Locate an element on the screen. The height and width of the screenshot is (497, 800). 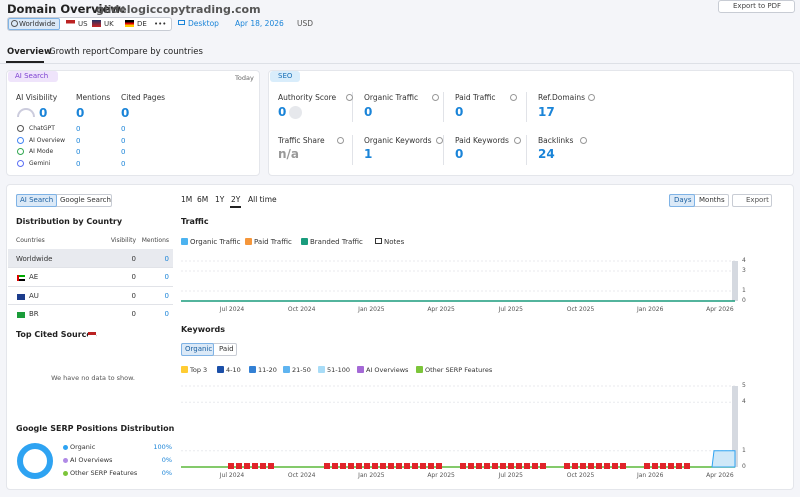
period-option: 6M is located at coordinates (203, 199).